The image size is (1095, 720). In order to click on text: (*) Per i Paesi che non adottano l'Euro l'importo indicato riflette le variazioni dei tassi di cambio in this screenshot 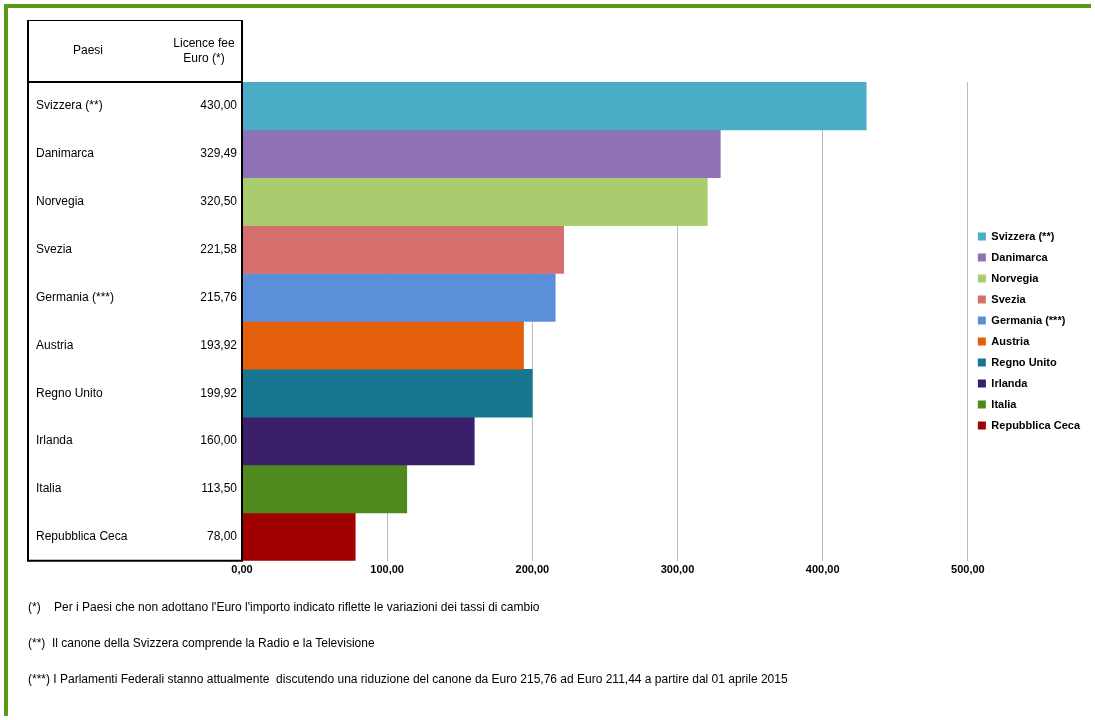, I will do `click(284, 607)`.